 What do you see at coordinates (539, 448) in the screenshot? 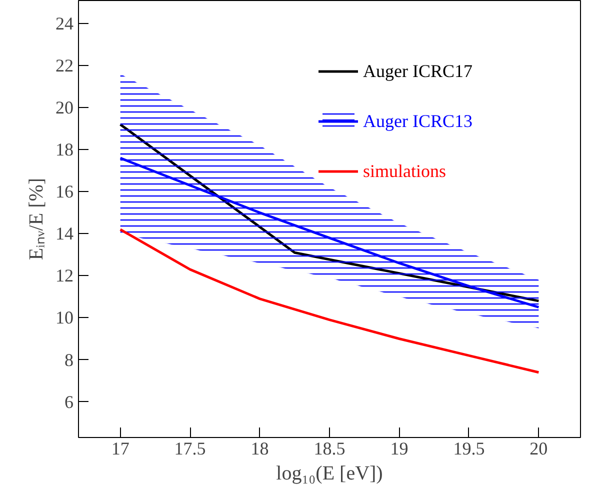
I see `x-tick-label: 20` at bounding box center [539, 448].